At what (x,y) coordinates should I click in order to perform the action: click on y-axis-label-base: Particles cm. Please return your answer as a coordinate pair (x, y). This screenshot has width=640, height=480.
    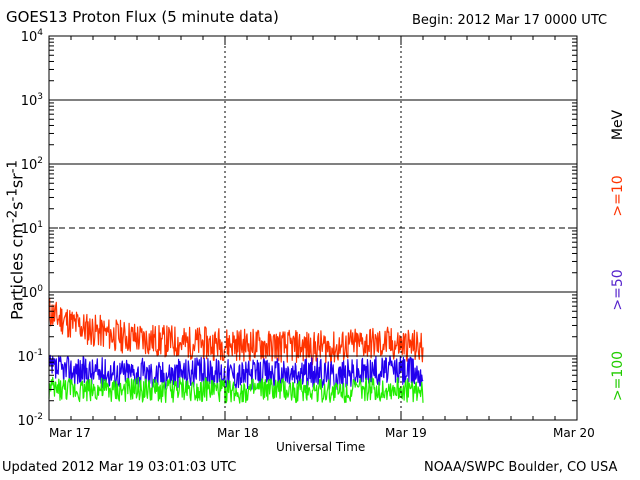
    Looking at the image, I should click on (17, 272).